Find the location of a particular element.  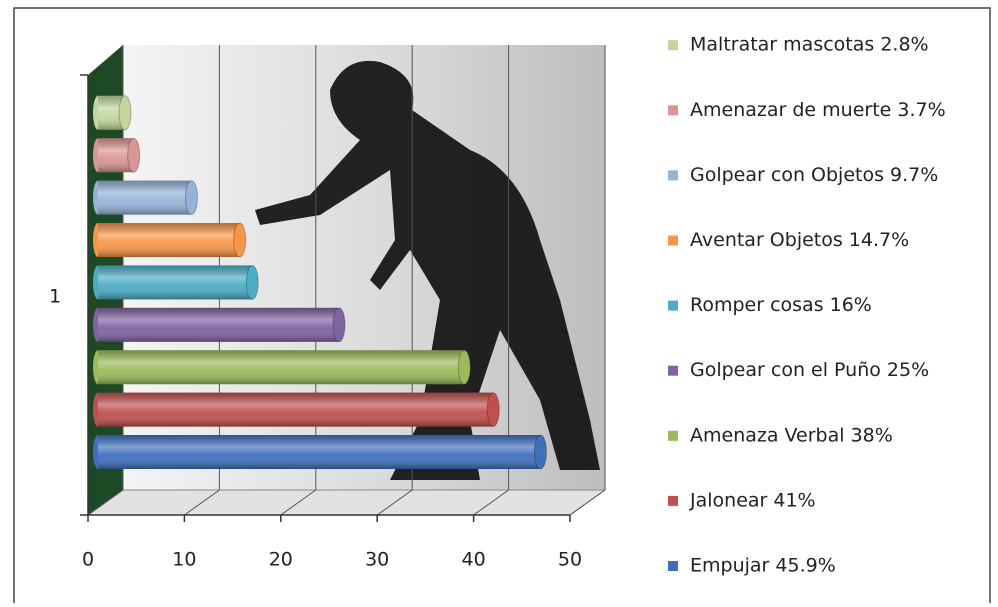

y-category-label: 1 is located at coordinates (55, 297).